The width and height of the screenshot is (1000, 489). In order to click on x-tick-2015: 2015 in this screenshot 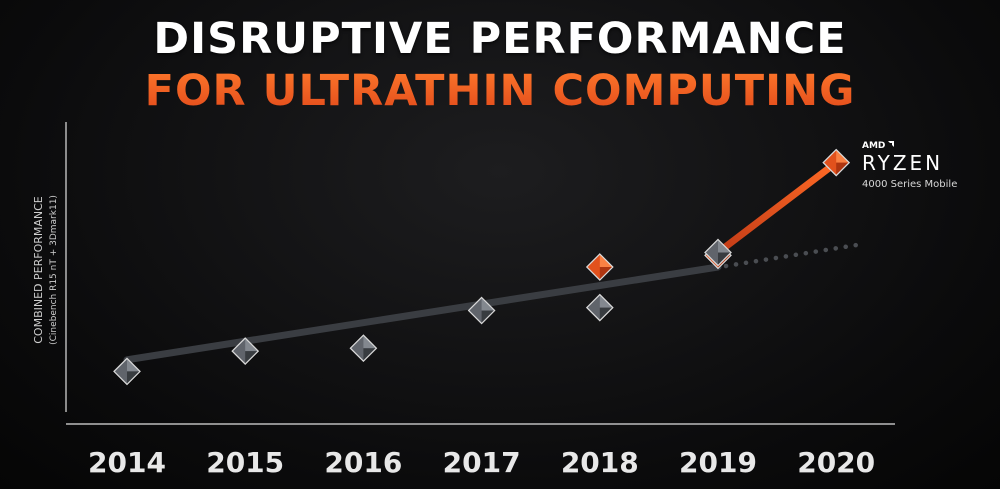, I will do `click(245, 462)`.